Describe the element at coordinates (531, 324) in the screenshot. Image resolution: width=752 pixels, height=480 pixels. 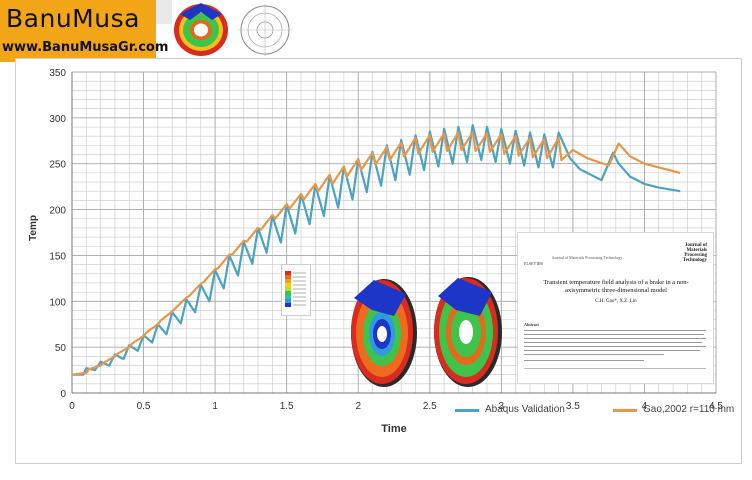
I see `paper-abstract-heading: Abstract` at that location.